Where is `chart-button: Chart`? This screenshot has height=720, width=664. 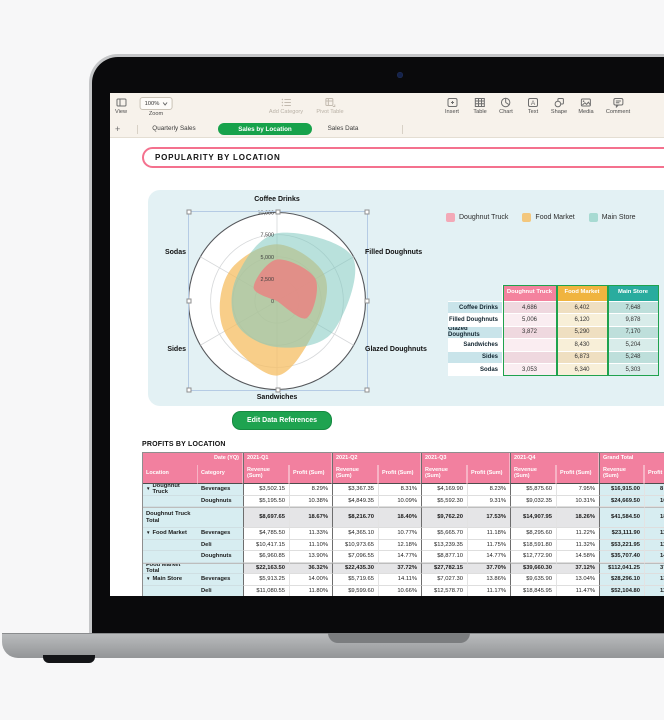
chart-button: Chart is located at coordinates (506, 106).